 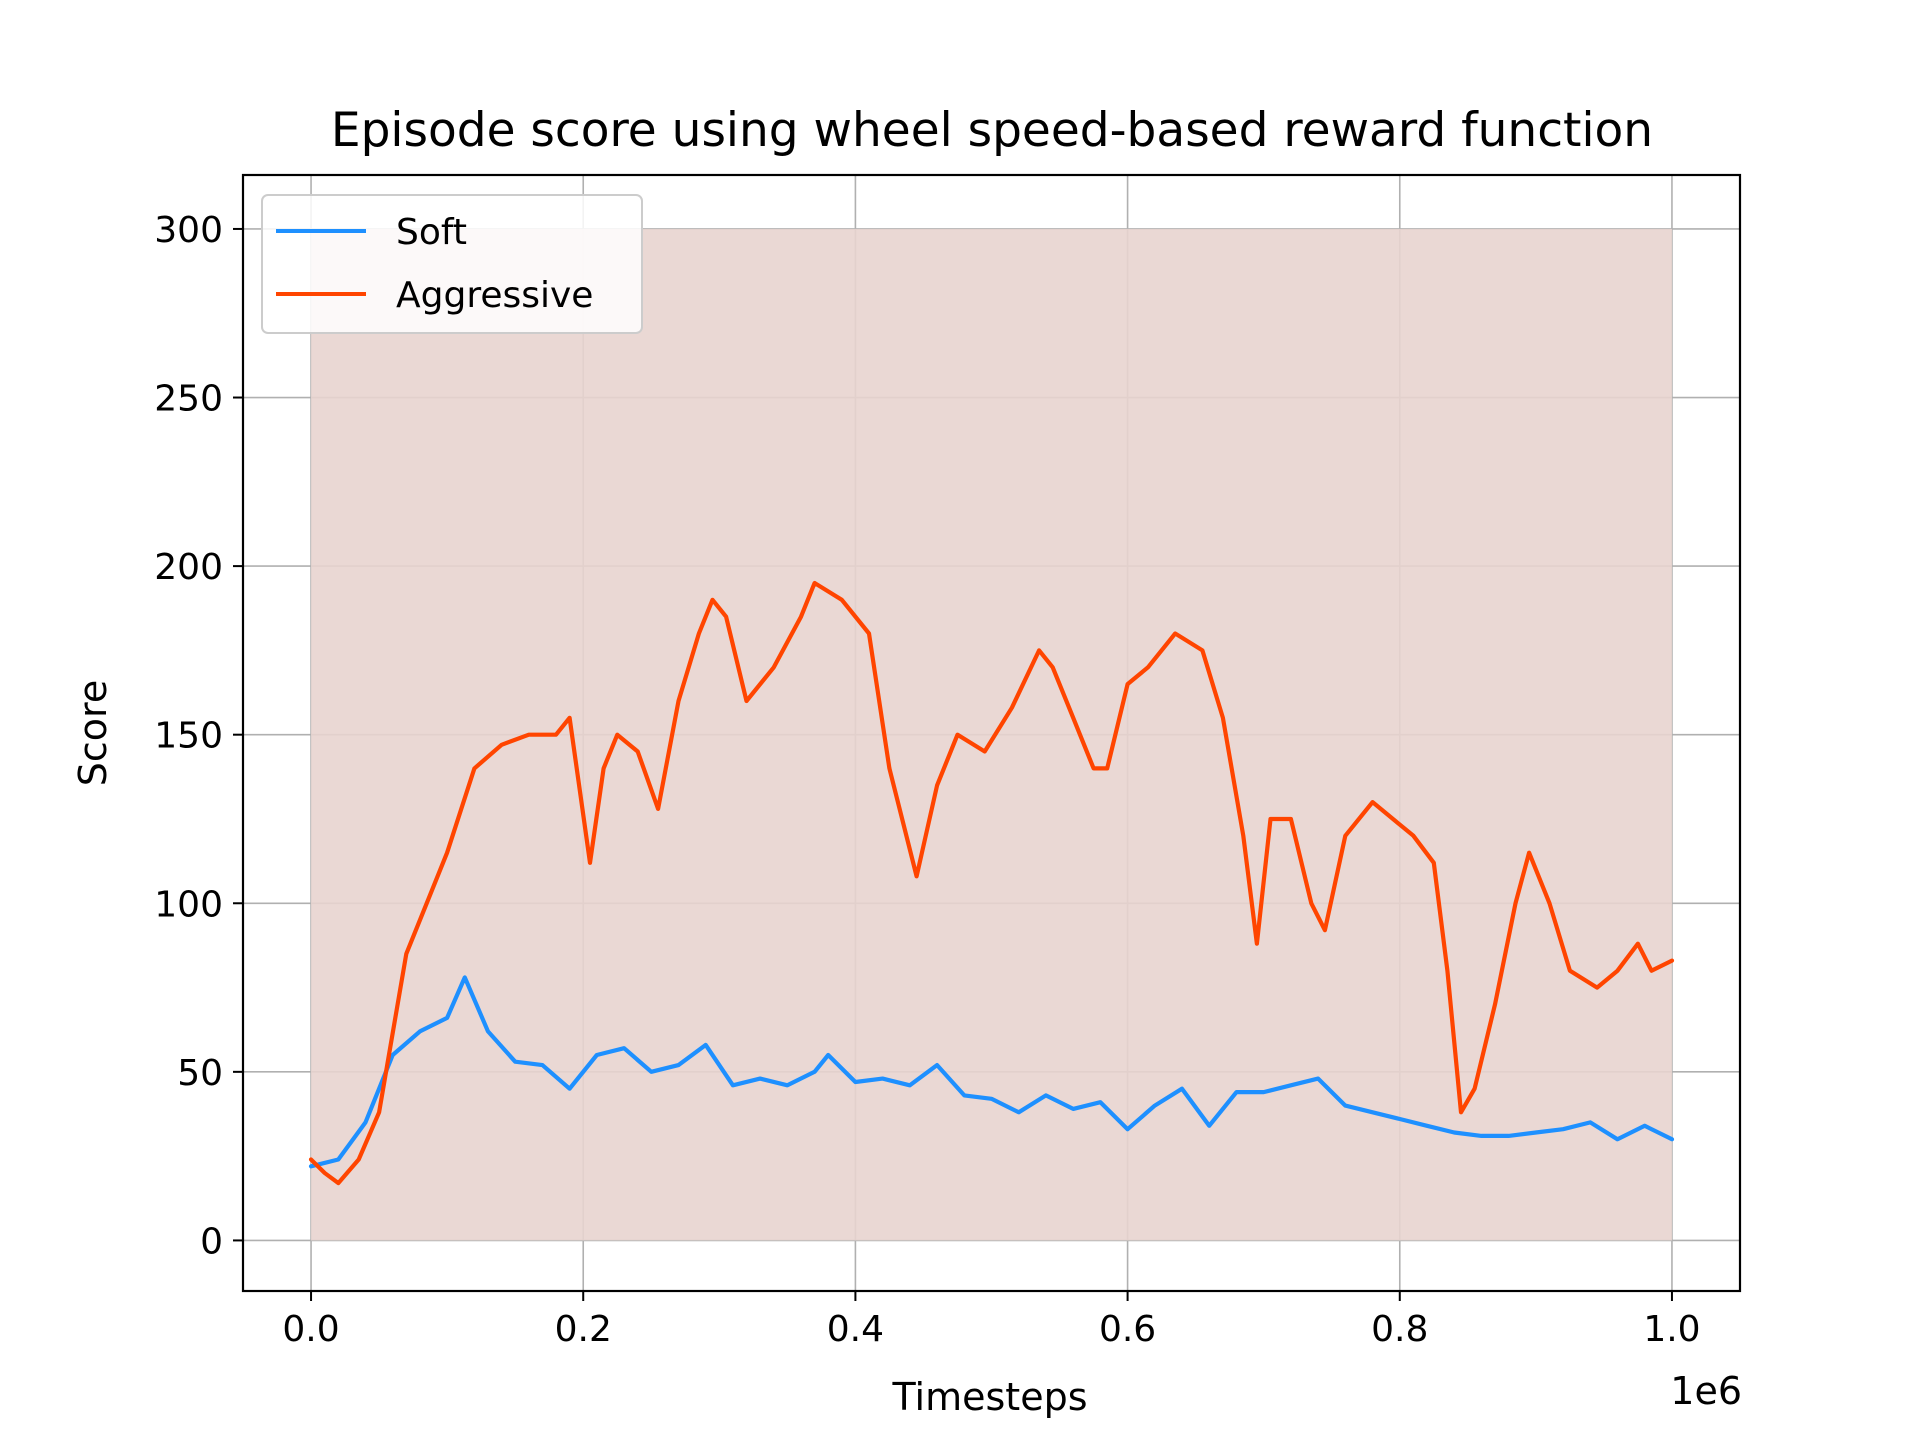 What do you see at coordinates (1706, 1391) in the screenshot?
I see `x-axis-offset-label: 1e6` at bounding box center [1706, 1391].